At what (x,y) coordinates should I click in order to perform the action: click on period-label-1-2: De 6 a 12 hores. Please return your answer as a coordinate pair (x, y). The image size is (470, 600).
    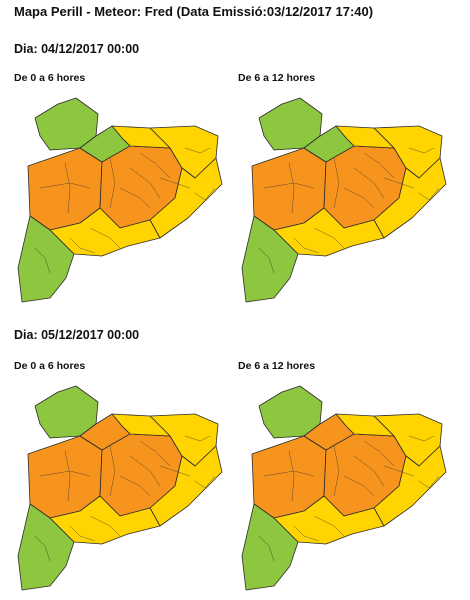
    Looking at the image, I should click on (277, 78).